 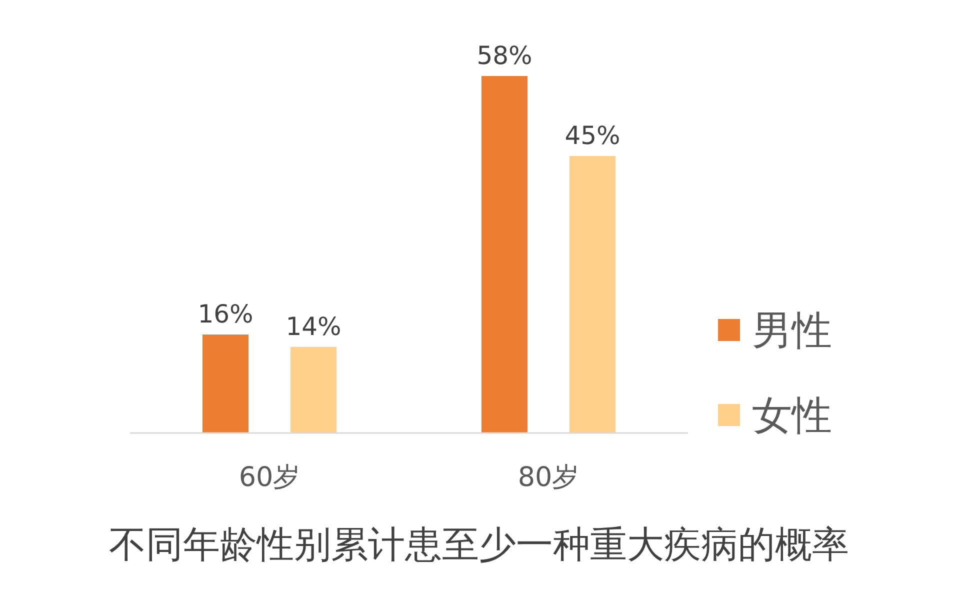 What do you see at coordinates (504, 55) in the screenshot?
I see `data-label: 58%` at bounding box center [504, 55].